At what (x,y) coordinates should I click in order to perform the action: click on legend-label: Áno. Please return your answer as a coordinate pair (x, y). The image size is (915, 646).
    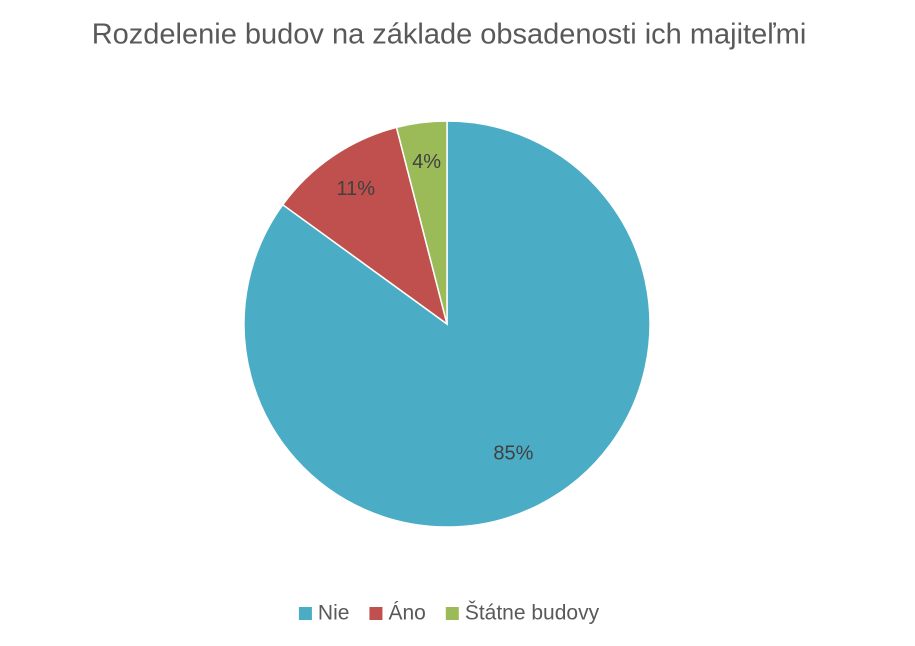
    Looking at the image, I should click on (406, 613).